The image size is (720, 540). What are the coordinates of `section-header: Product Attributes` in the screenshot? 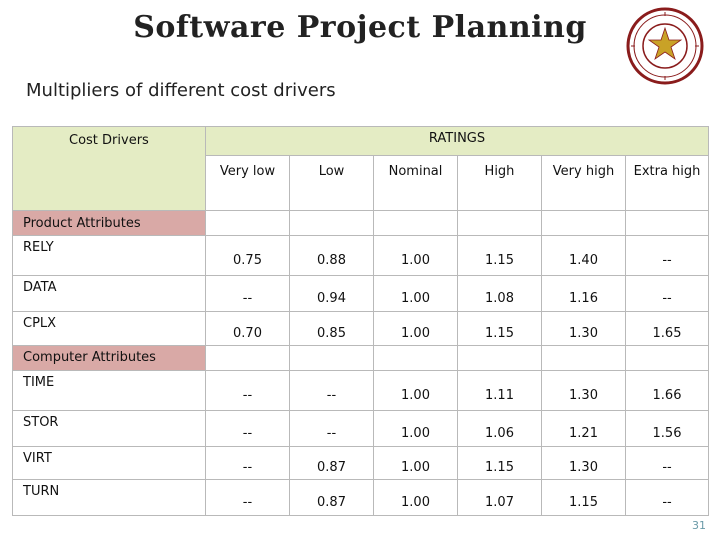 It's located at (109, 223).